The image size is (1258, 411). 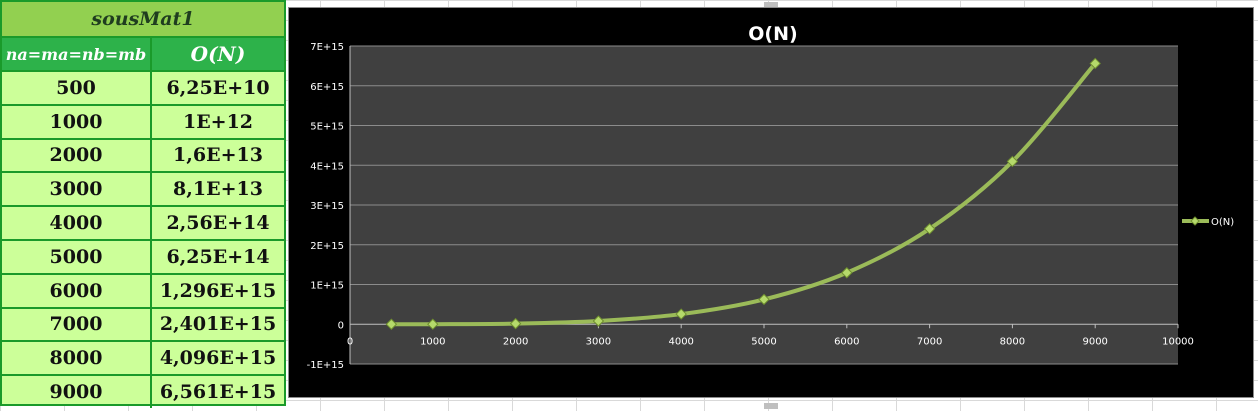 I want to click on table-row: 2000 1,6E+13, so click(x=143, y=154).